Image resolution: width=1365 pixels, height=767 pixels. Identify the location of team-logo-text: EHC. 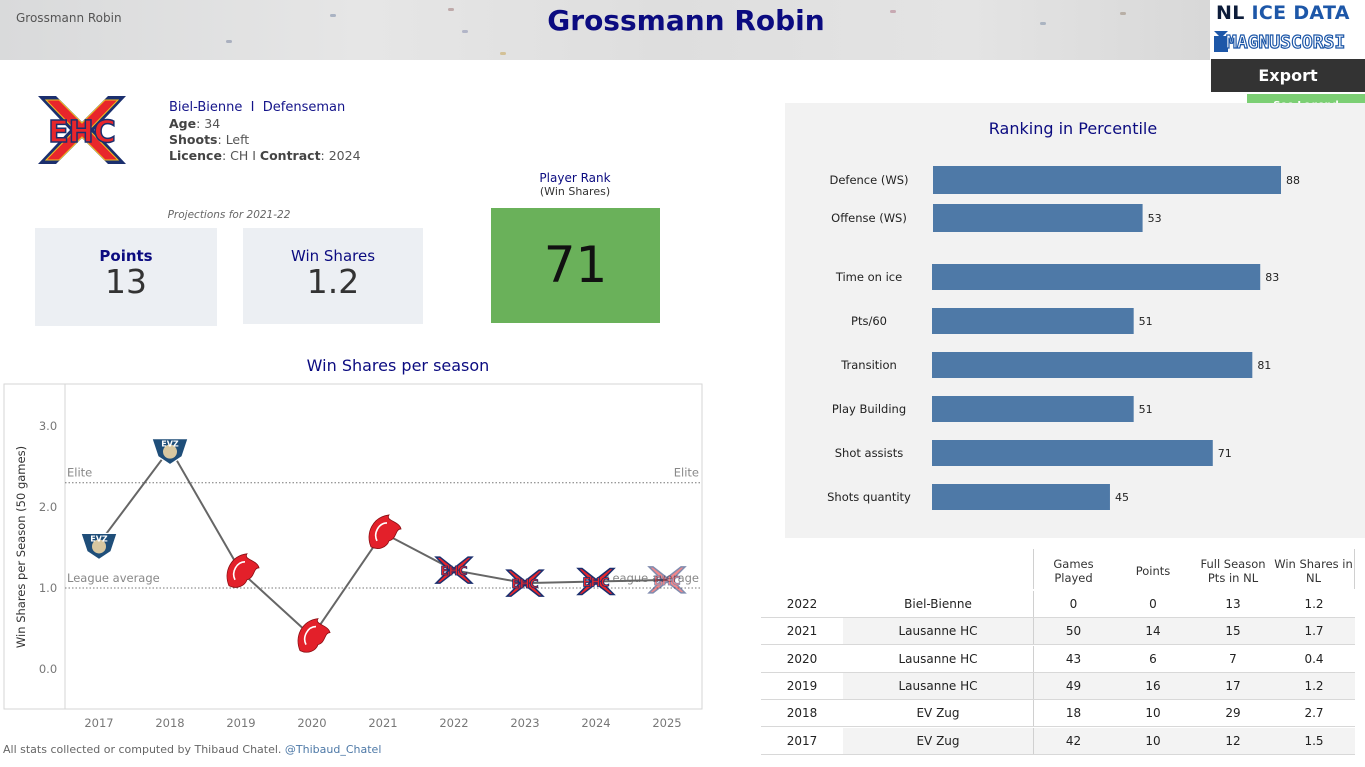
(82, 132).